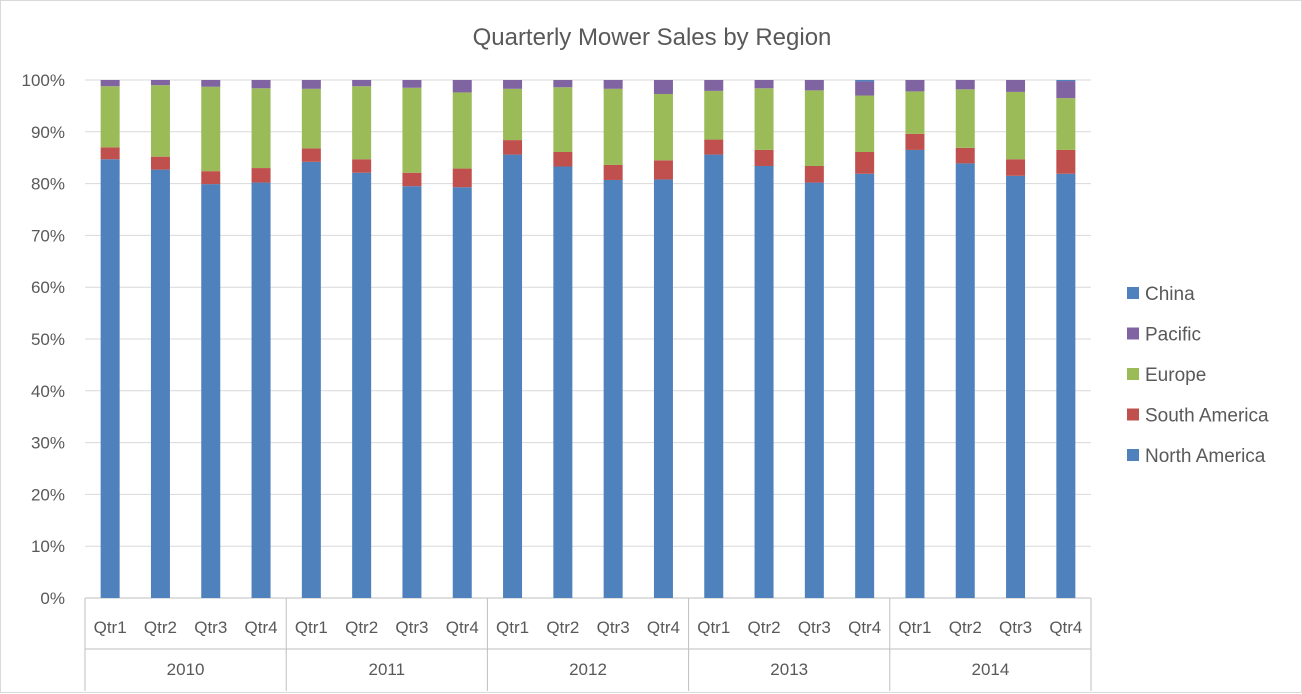 The image size is (1302, 694). What do you see at coordinates (43, 80) in the screenshot?
I see `y-tick-label: 100%` at bounding box center [43, 80].